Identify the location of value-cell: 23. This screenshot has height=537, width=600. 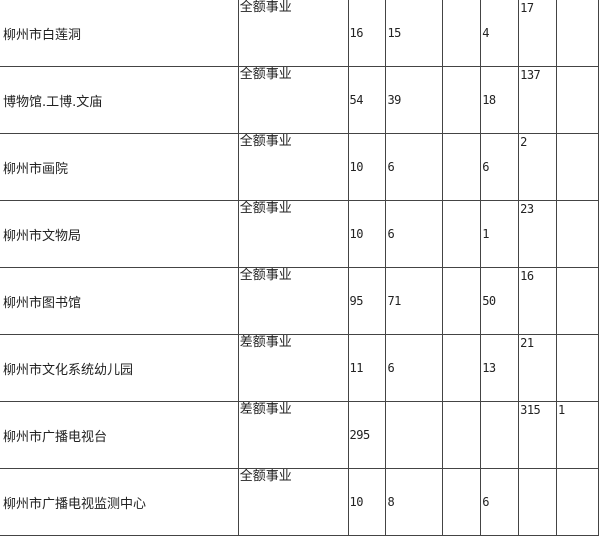
(538, 234).